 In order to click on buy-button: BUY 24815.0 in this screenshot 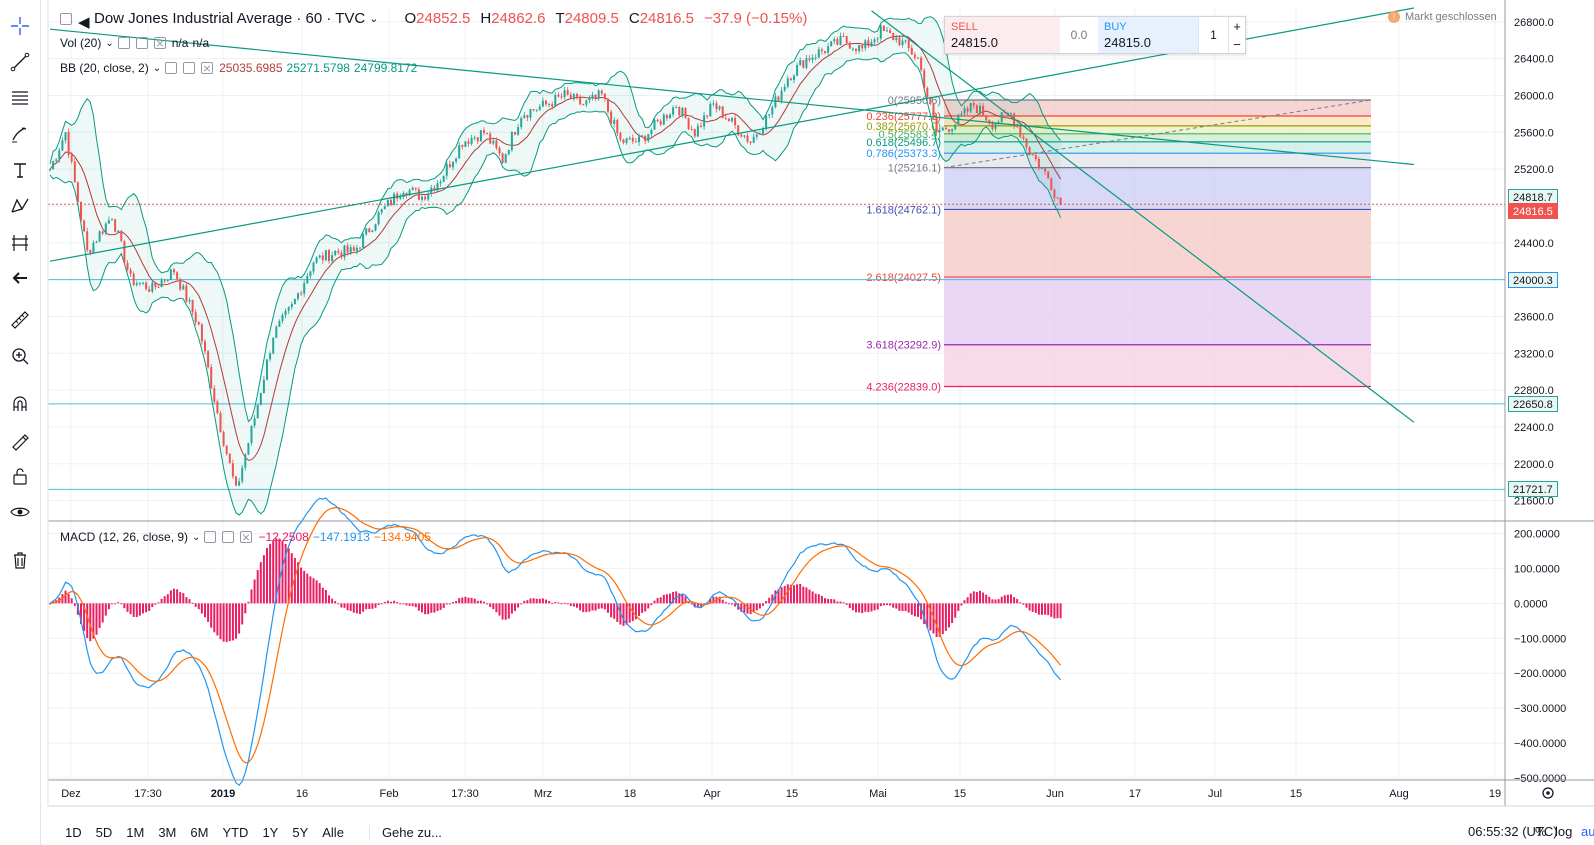, I will do `click(1148, 35)`.